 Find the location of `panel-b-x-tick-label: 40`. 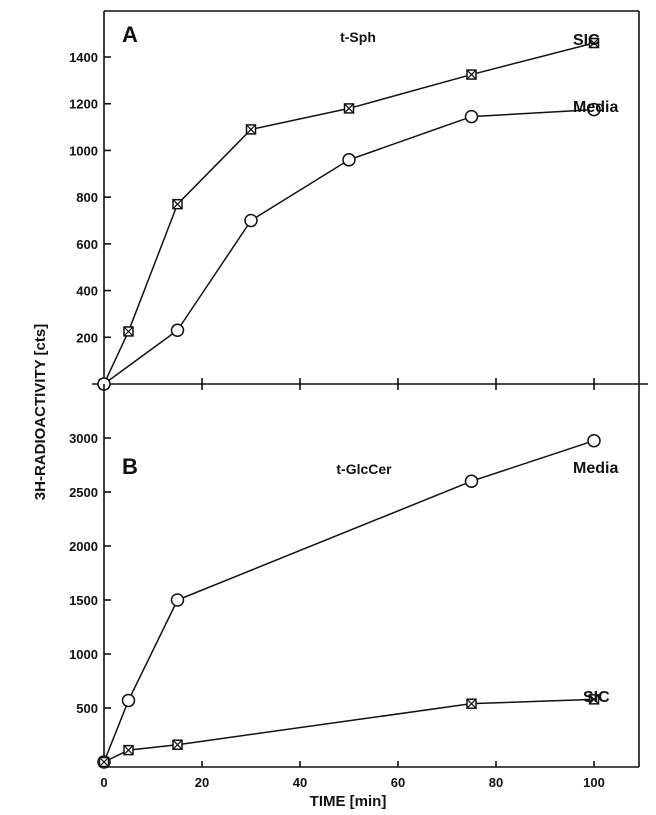

panel-b-x-tick-label: 40 is located at coordinates (300, 782).